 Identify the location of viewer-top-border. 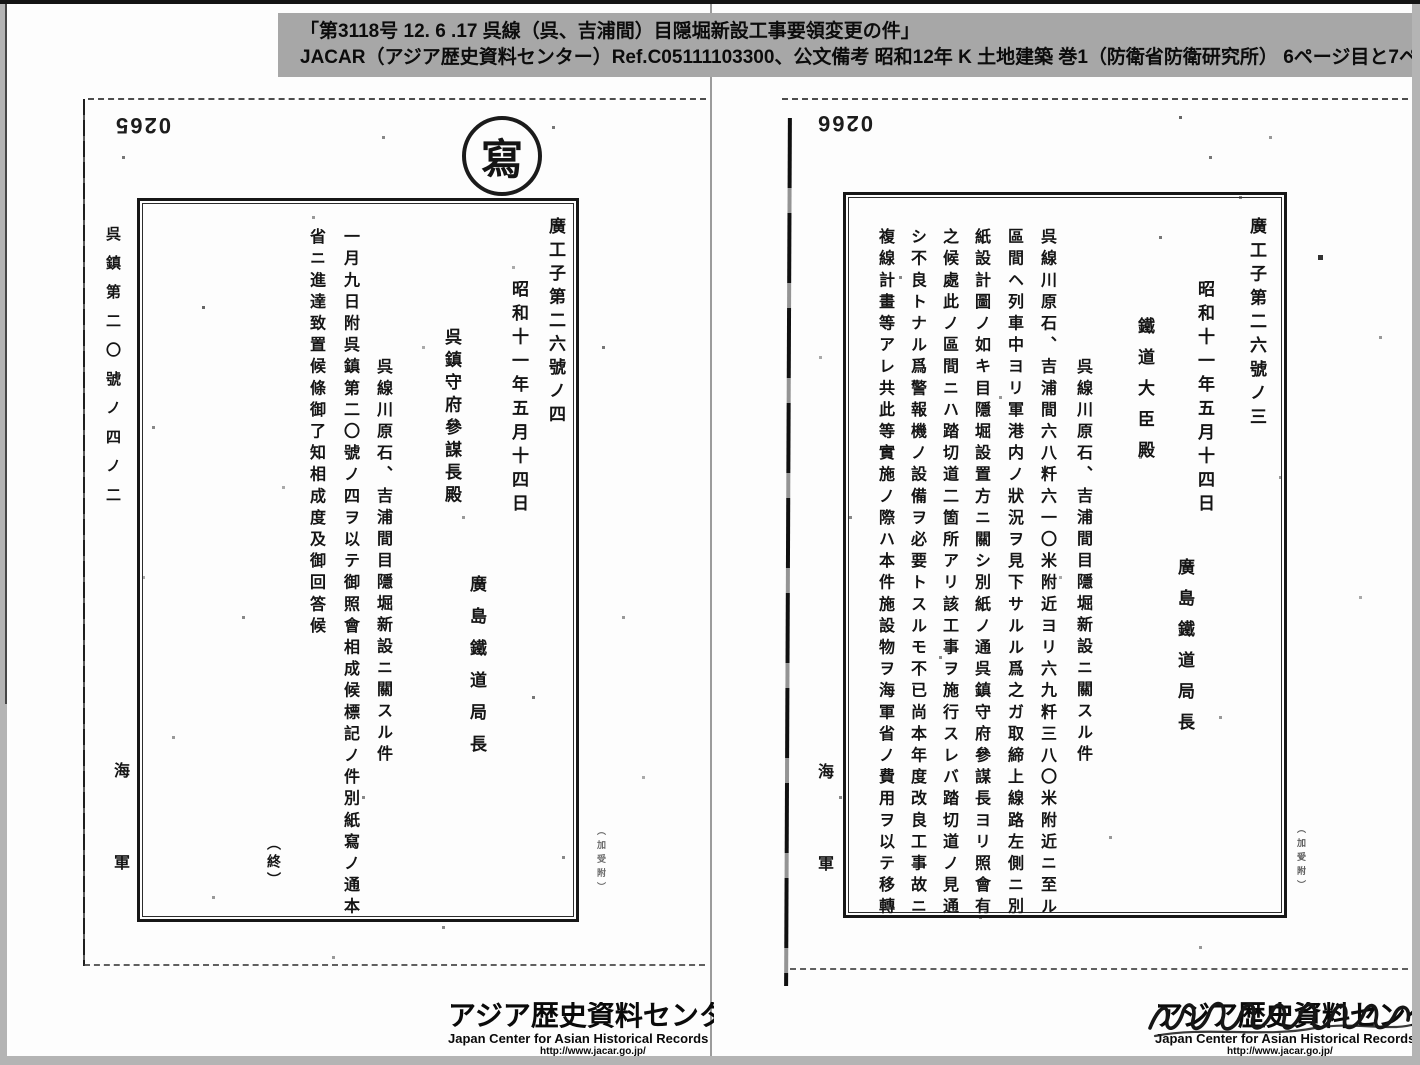
(710, 2).